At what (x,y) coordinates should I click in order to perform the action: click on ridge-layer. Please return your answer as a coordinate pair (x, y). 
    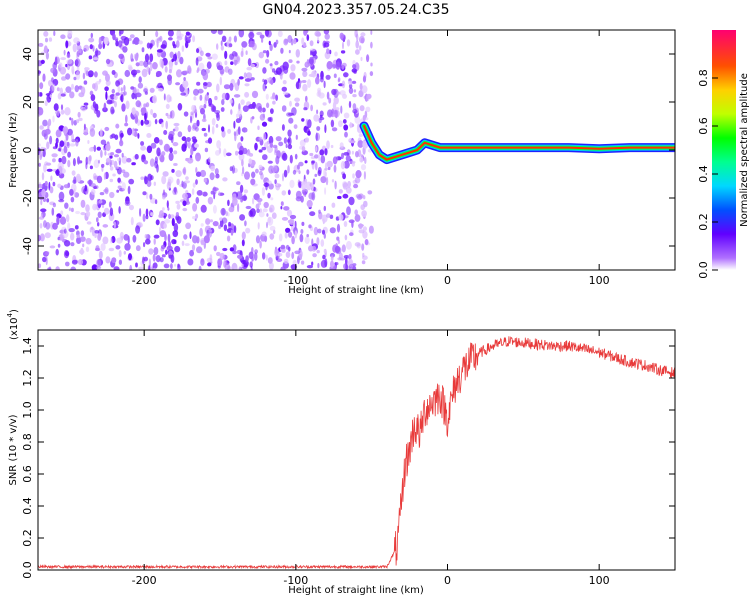
    Looking at the image, I should click on (518, 143).